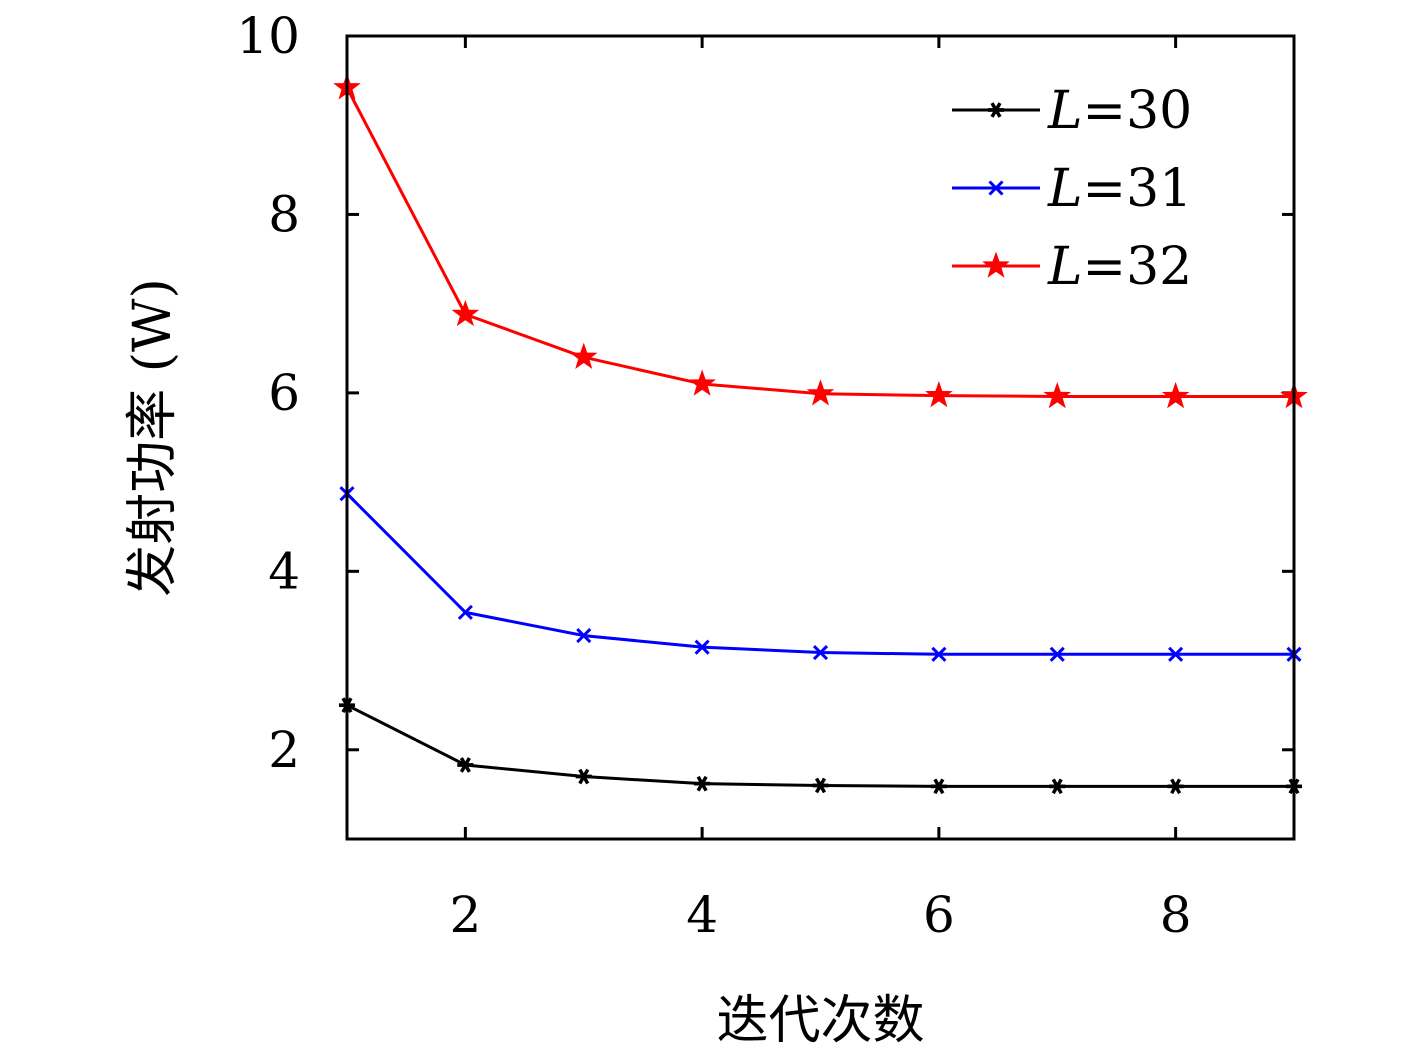 Image resolution: width=1417 pixels, height=1050 pixels. Describe the element at coordinates (284, 750) in the screenshot. I see `y-tick-label: 2` at that location.